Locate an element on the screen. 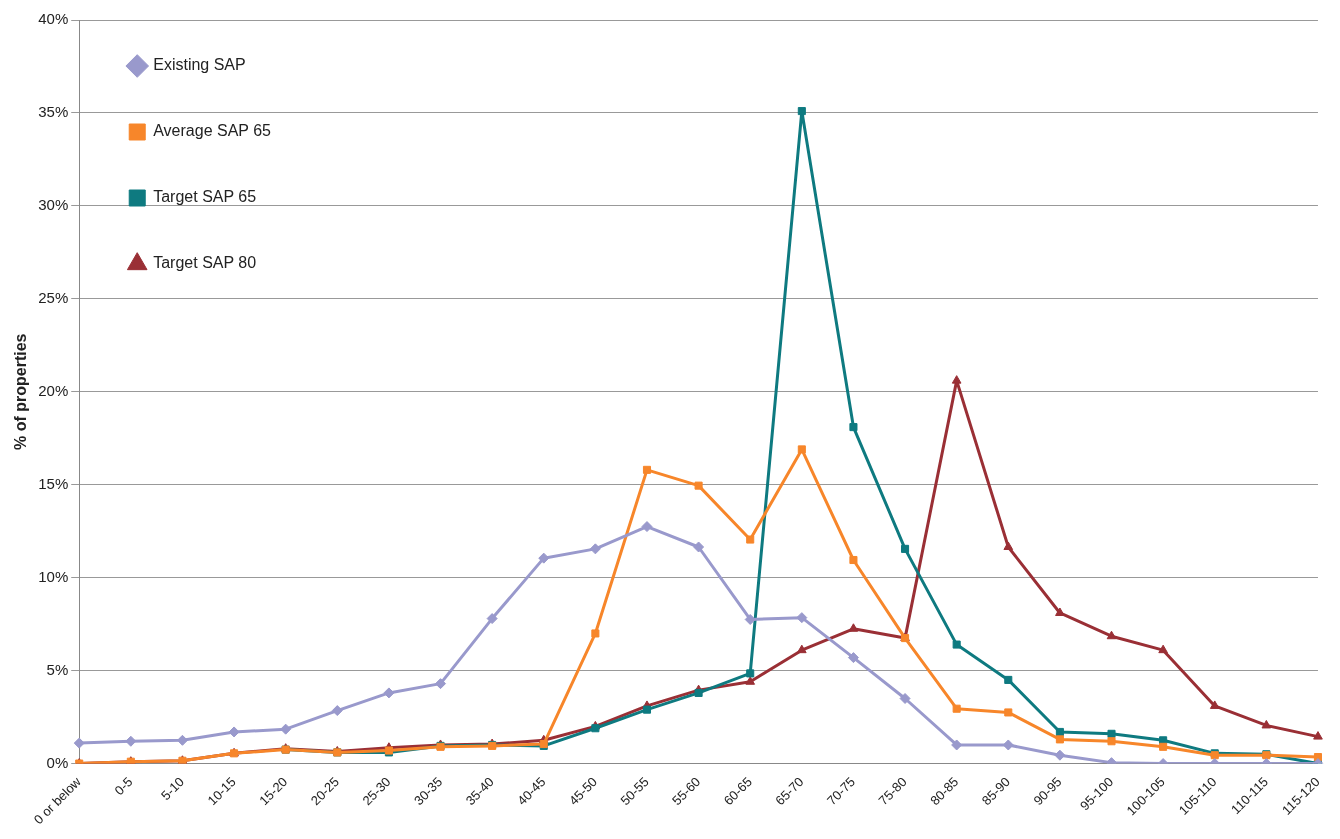 The image size is (1340, 839). legend-label: Average SAP 65 is located at coordinates (212, 131).